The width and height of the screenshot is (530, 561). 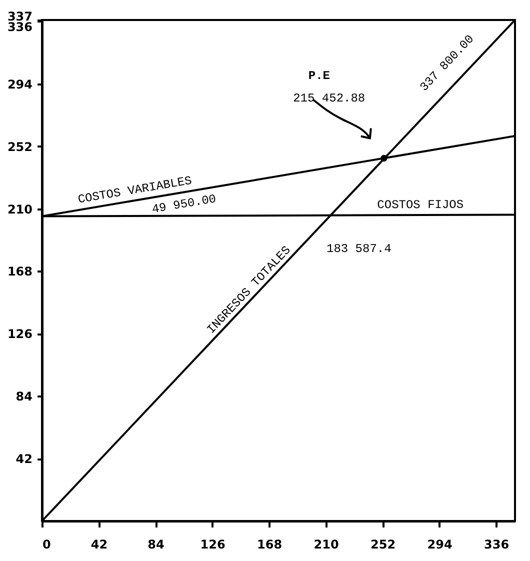 What do you see at coordinates (383, 545) in the screenshot?
I see `x-tick-label: 252` at bounding box center [383, 545].